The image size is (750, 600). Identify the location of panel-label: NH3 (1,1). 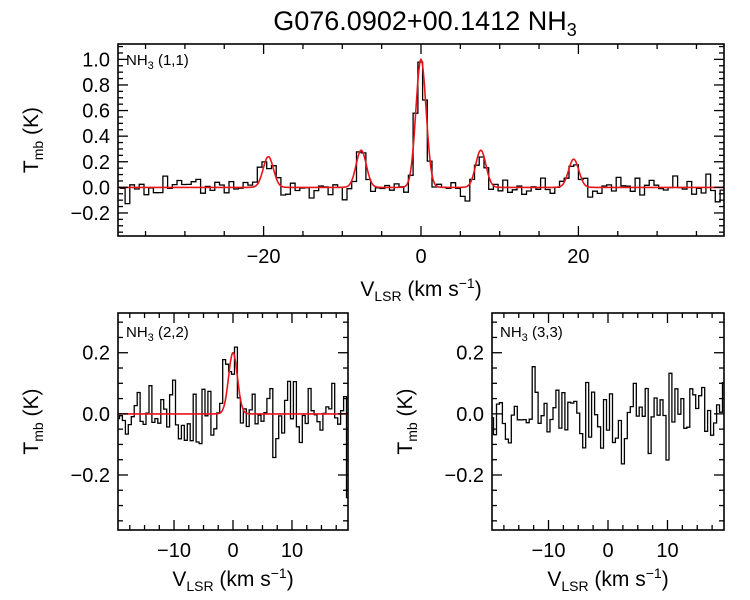
(157, 62).